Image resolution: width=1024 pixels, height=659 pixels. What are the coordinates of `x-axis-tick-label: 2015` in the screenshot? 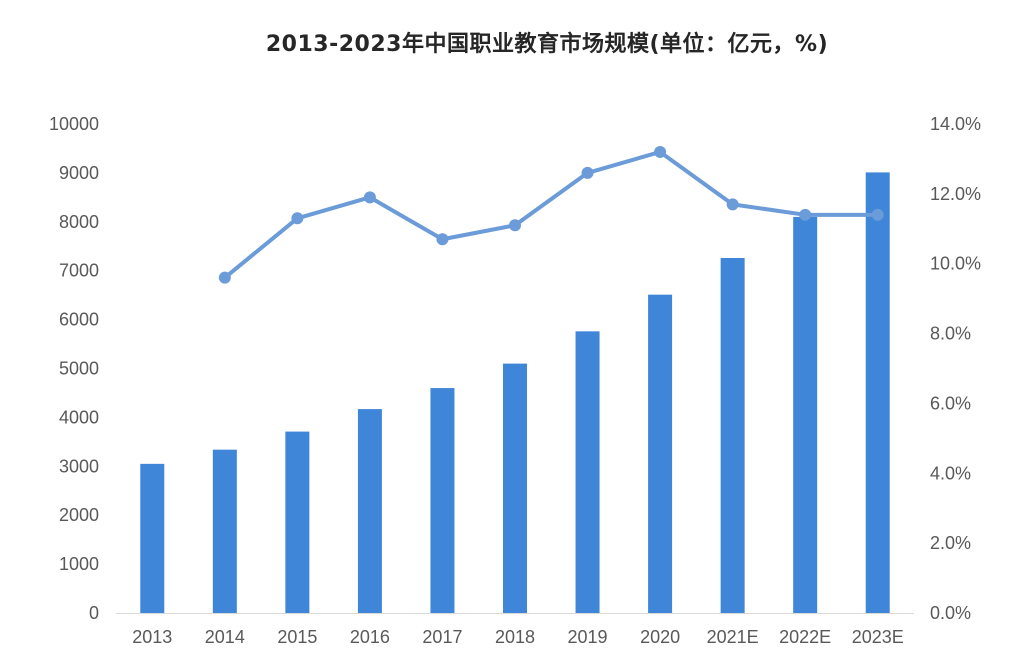 It's located at (297, 637).